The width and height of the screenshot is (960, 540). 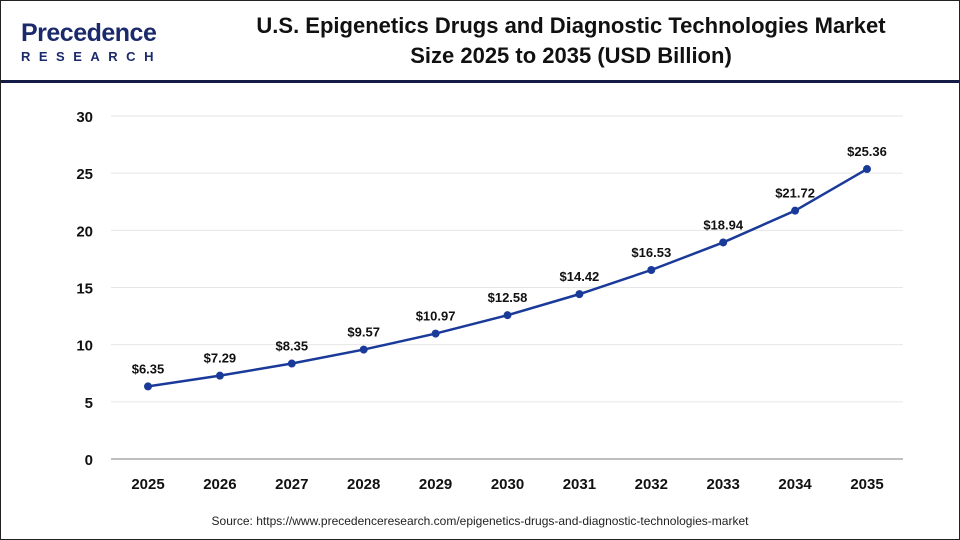 I want to click on data-label: $8.35, so click(x=292, y=346).